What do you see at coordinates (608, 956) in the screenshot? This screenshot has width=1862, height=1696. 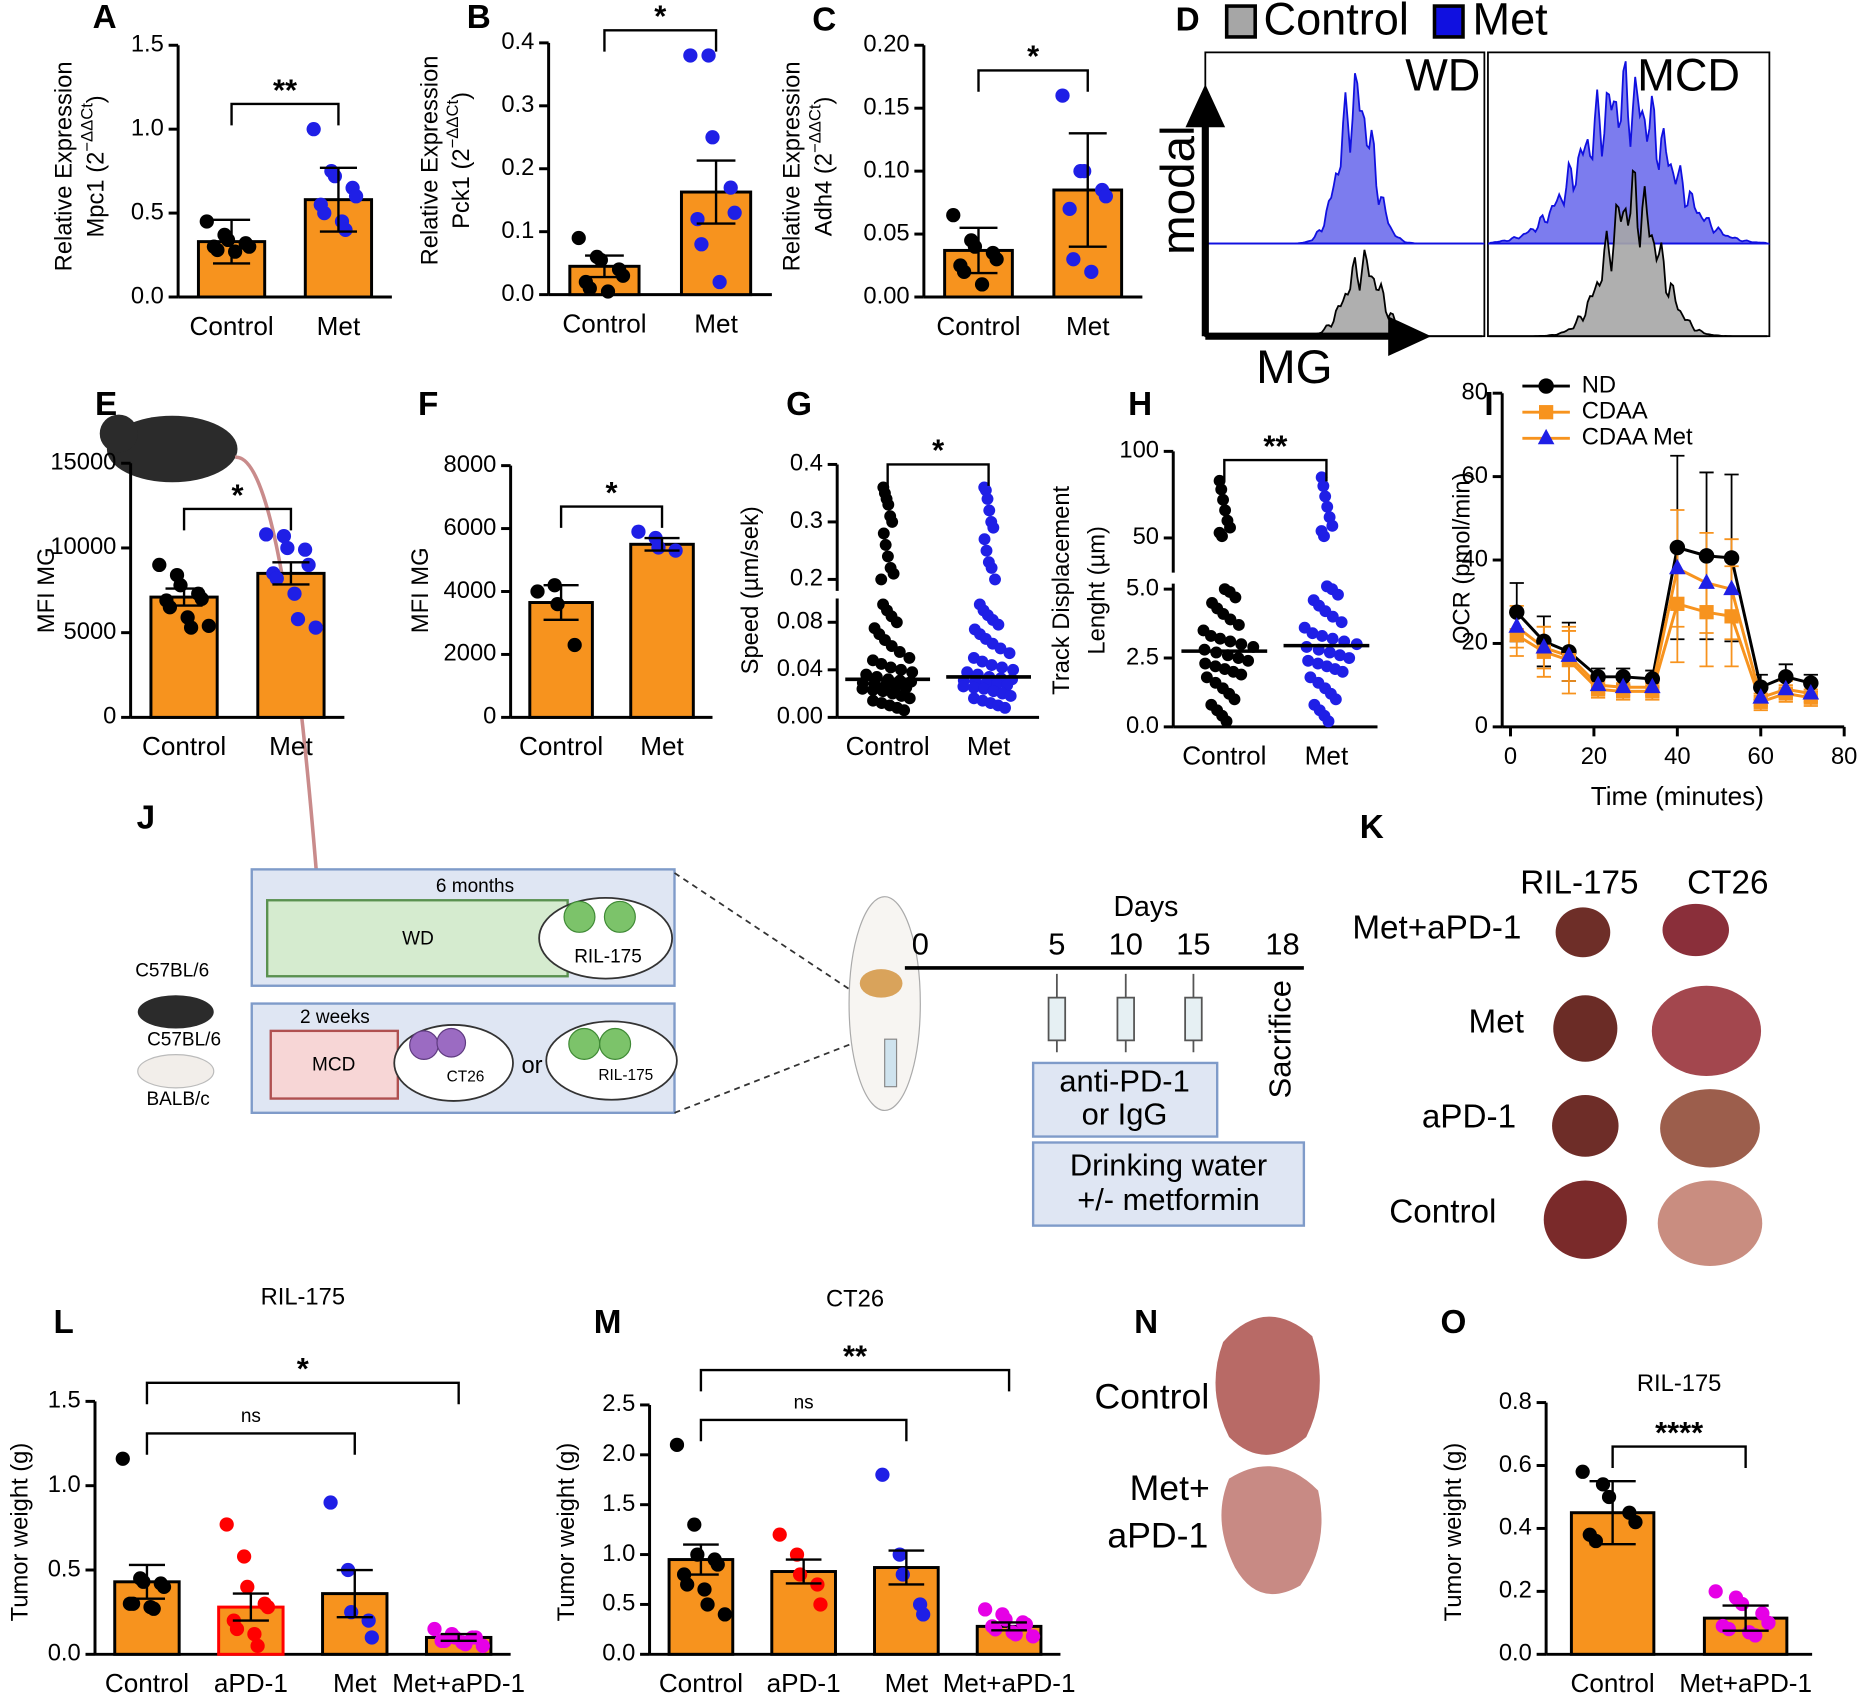 I see `cell-label: RIL-175` at bounding box center [608, 956].